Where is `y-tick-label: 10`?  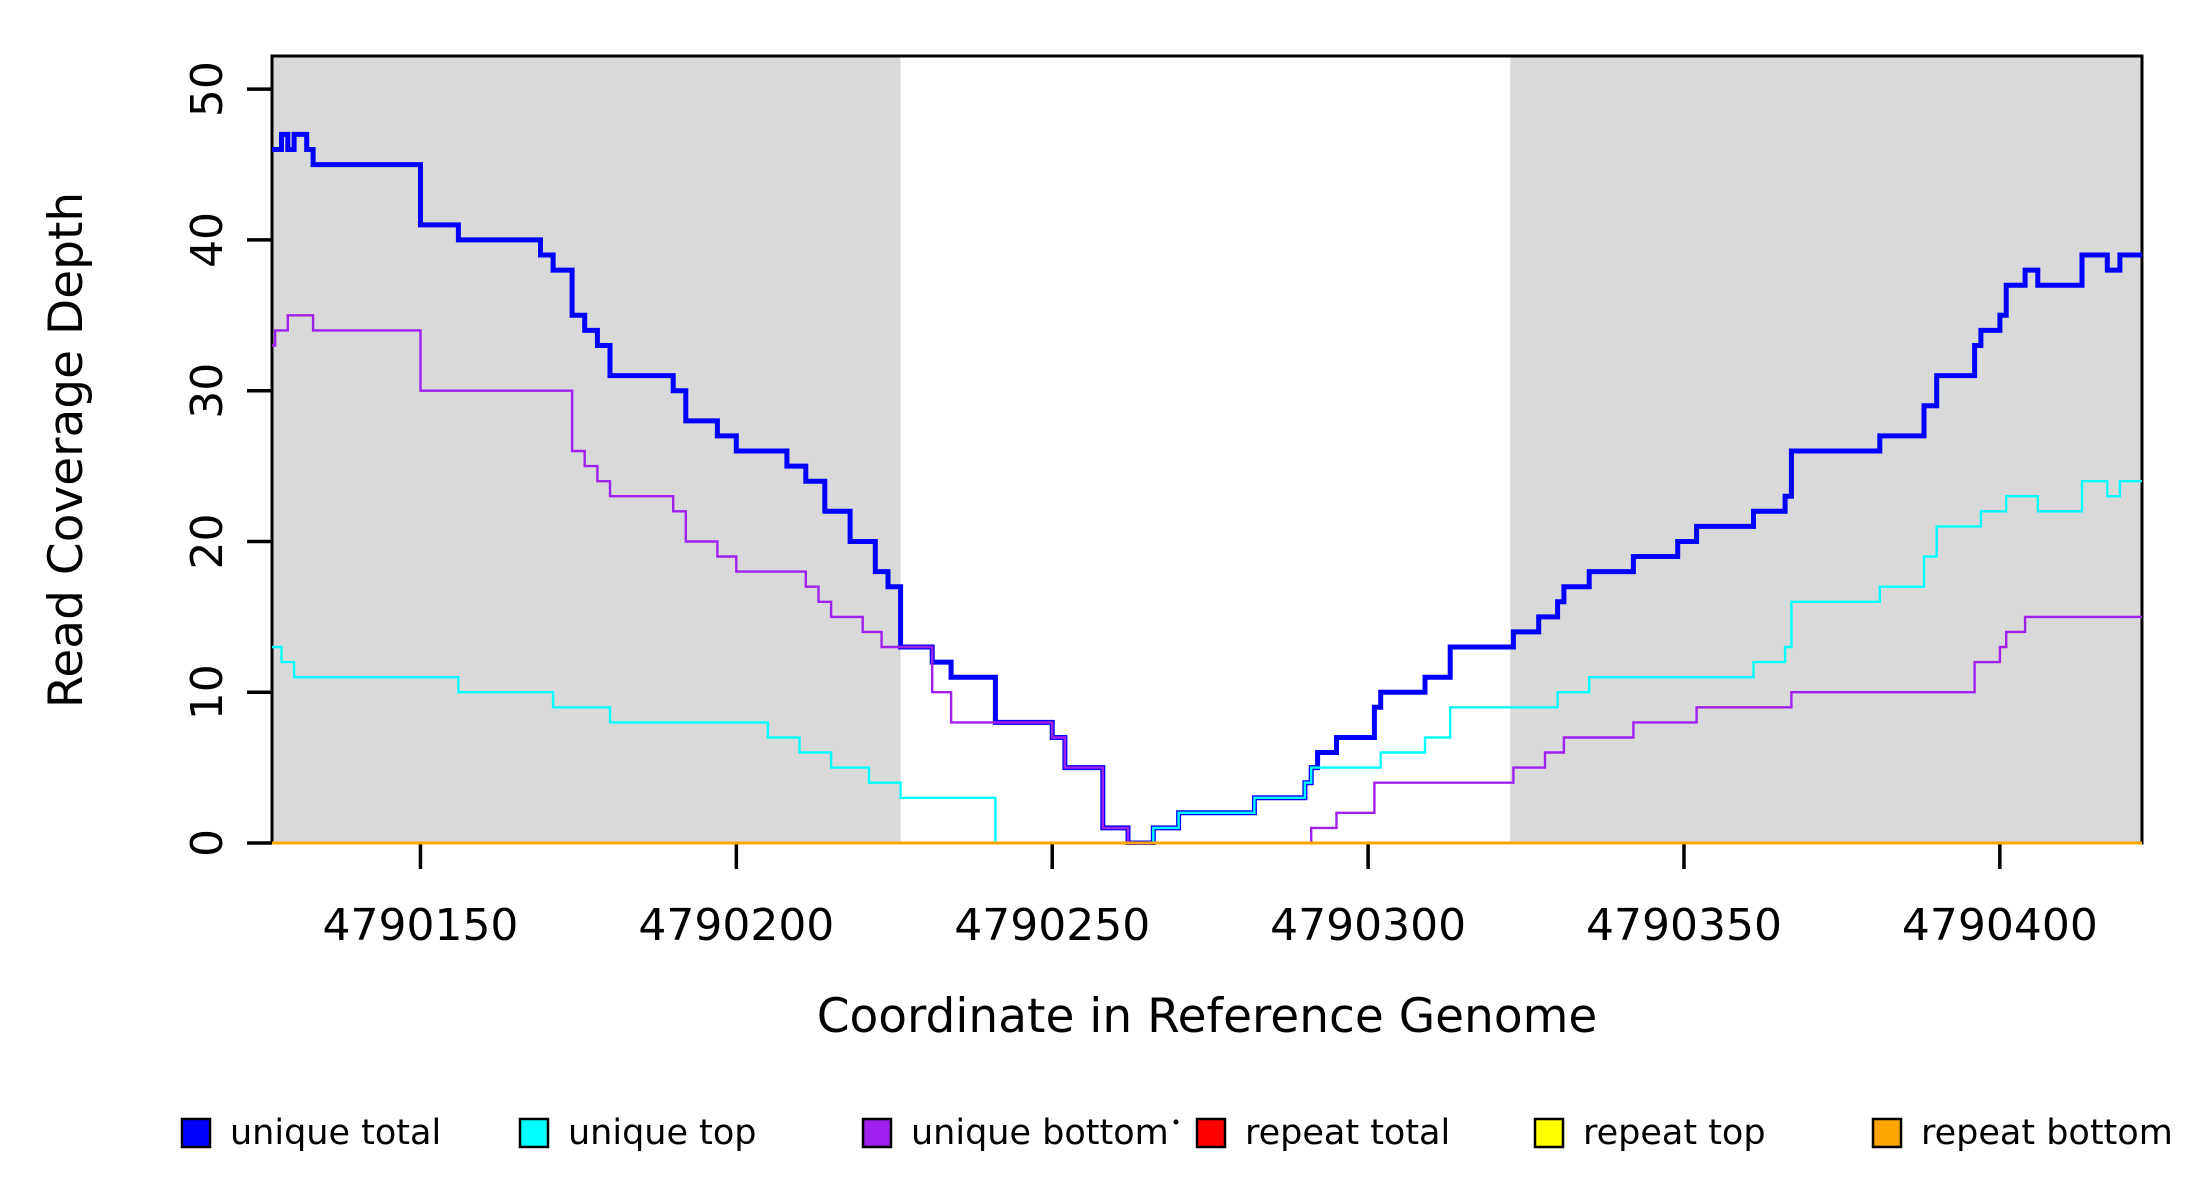
y-tick-label: 10 is located at coordinates (207, 692).